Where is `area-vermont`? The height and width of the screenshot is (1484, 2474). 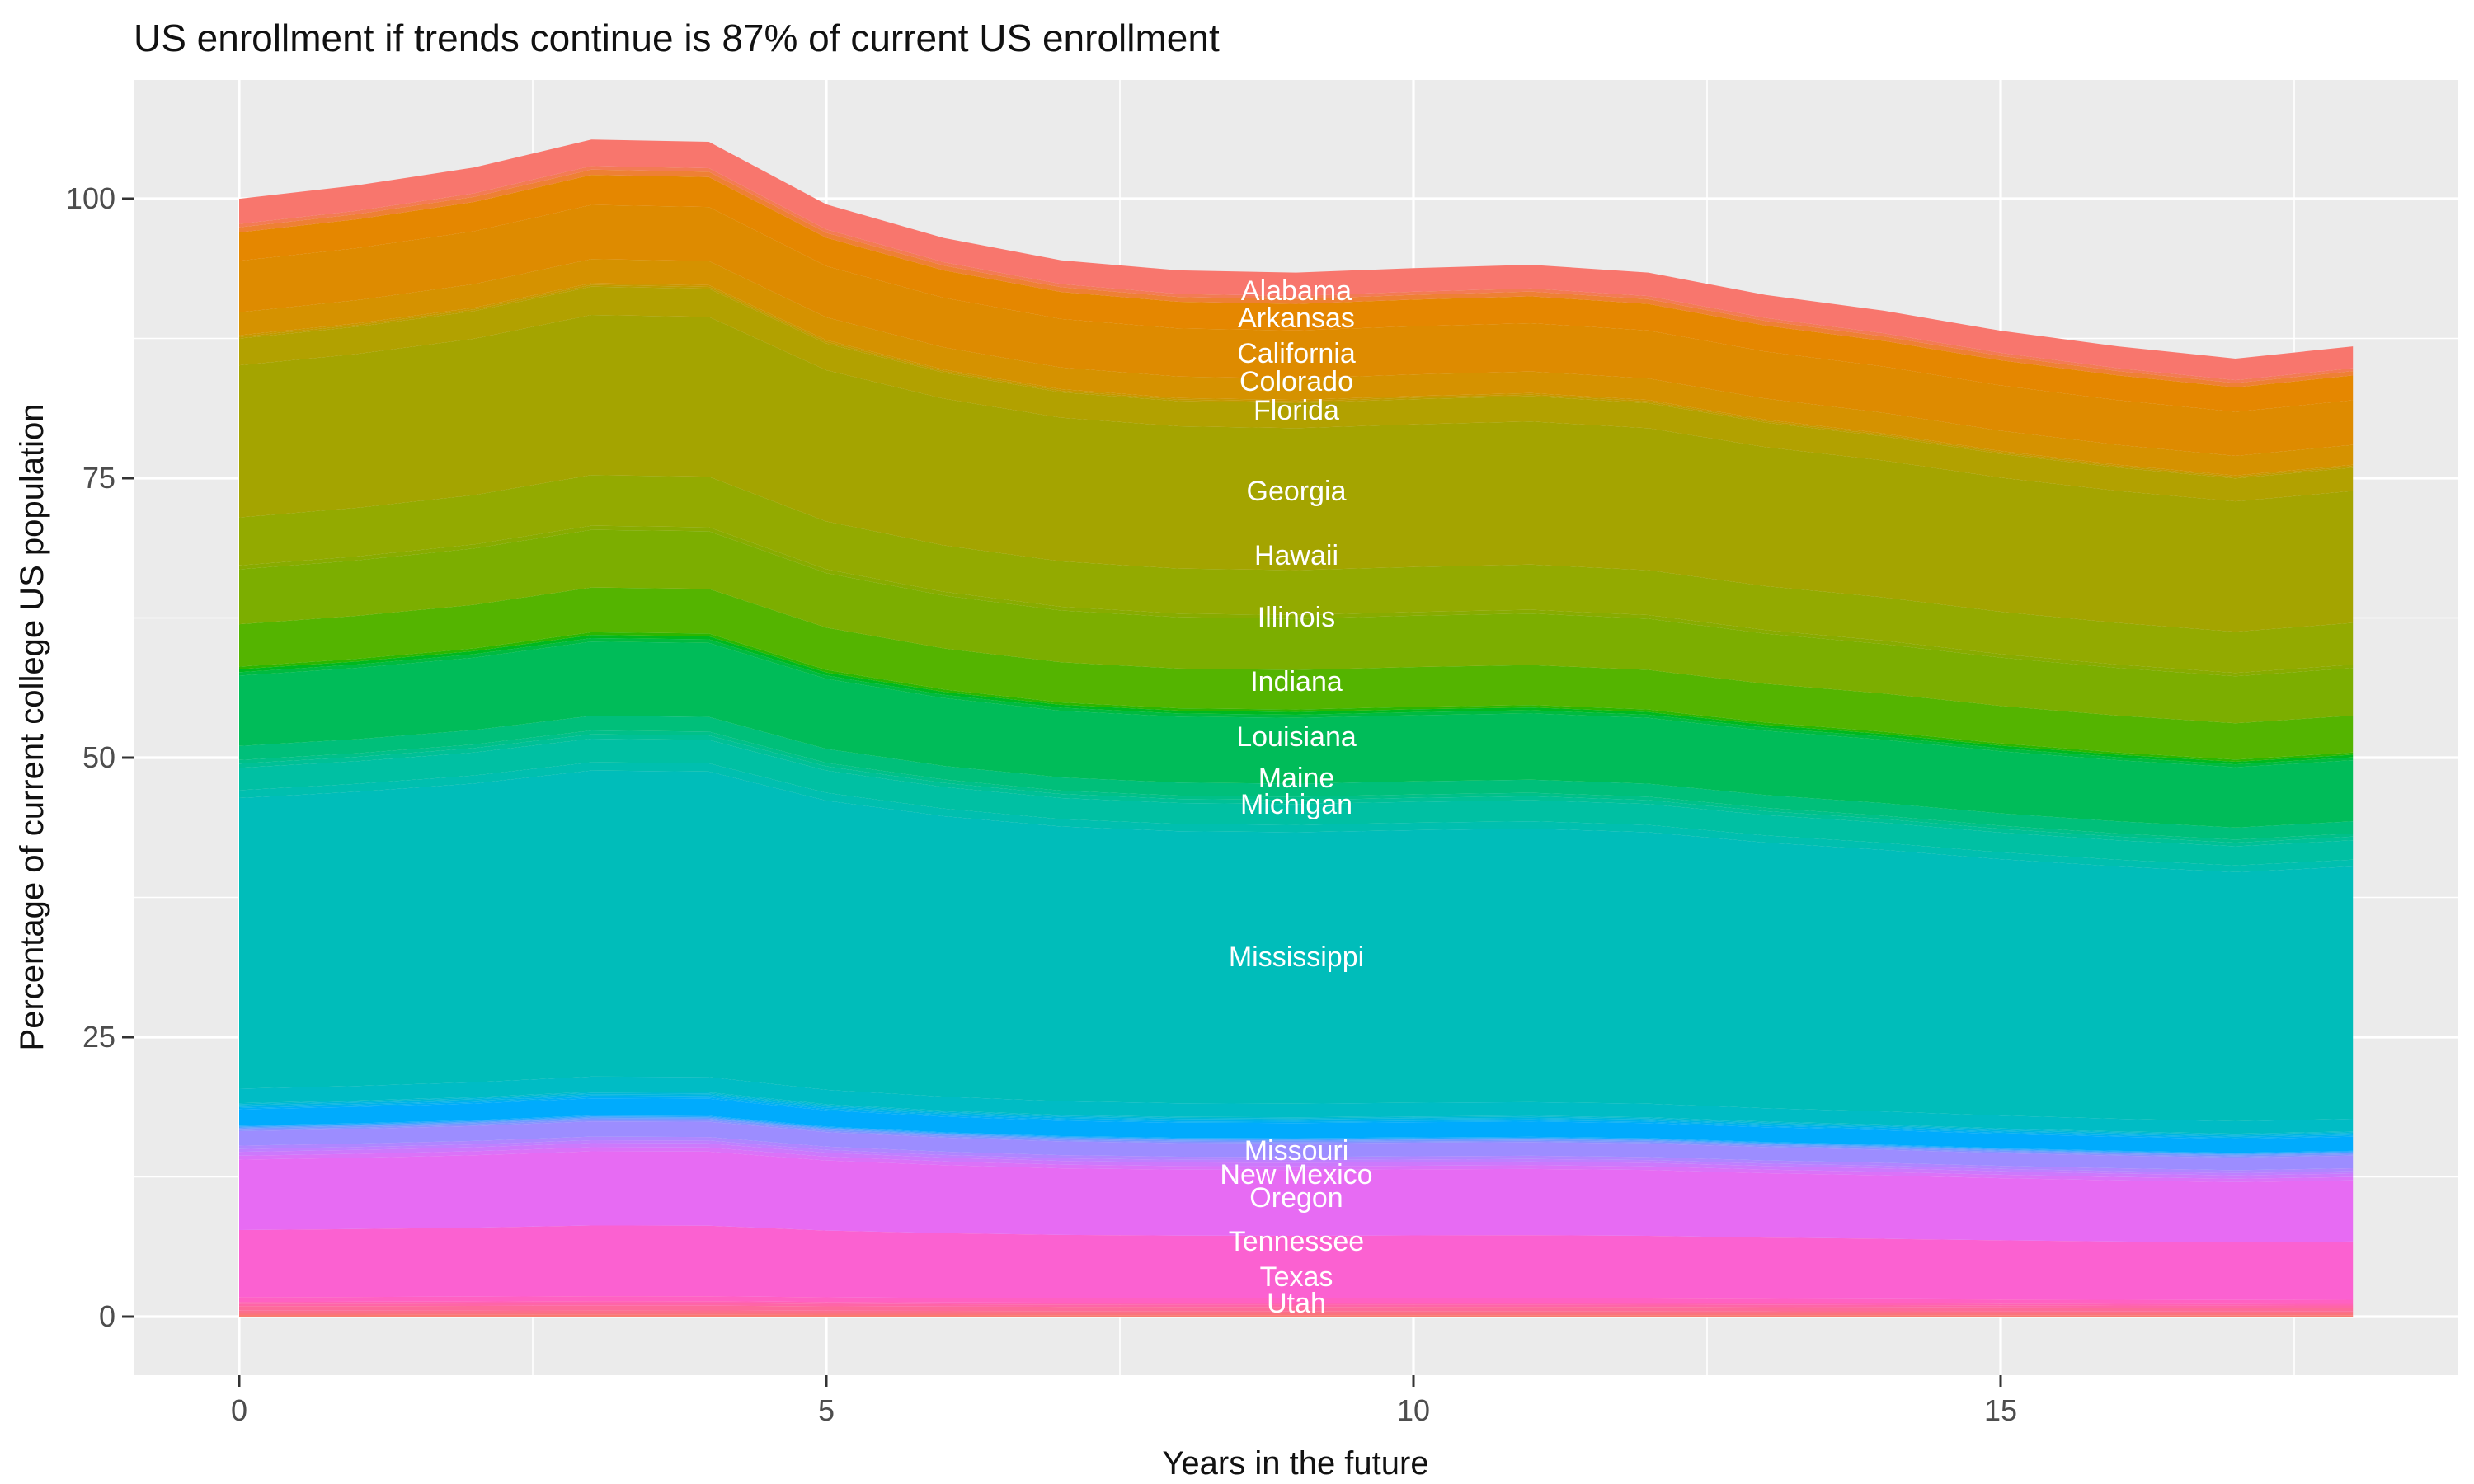
area-vermont is located at coordinates (1296, 1303).